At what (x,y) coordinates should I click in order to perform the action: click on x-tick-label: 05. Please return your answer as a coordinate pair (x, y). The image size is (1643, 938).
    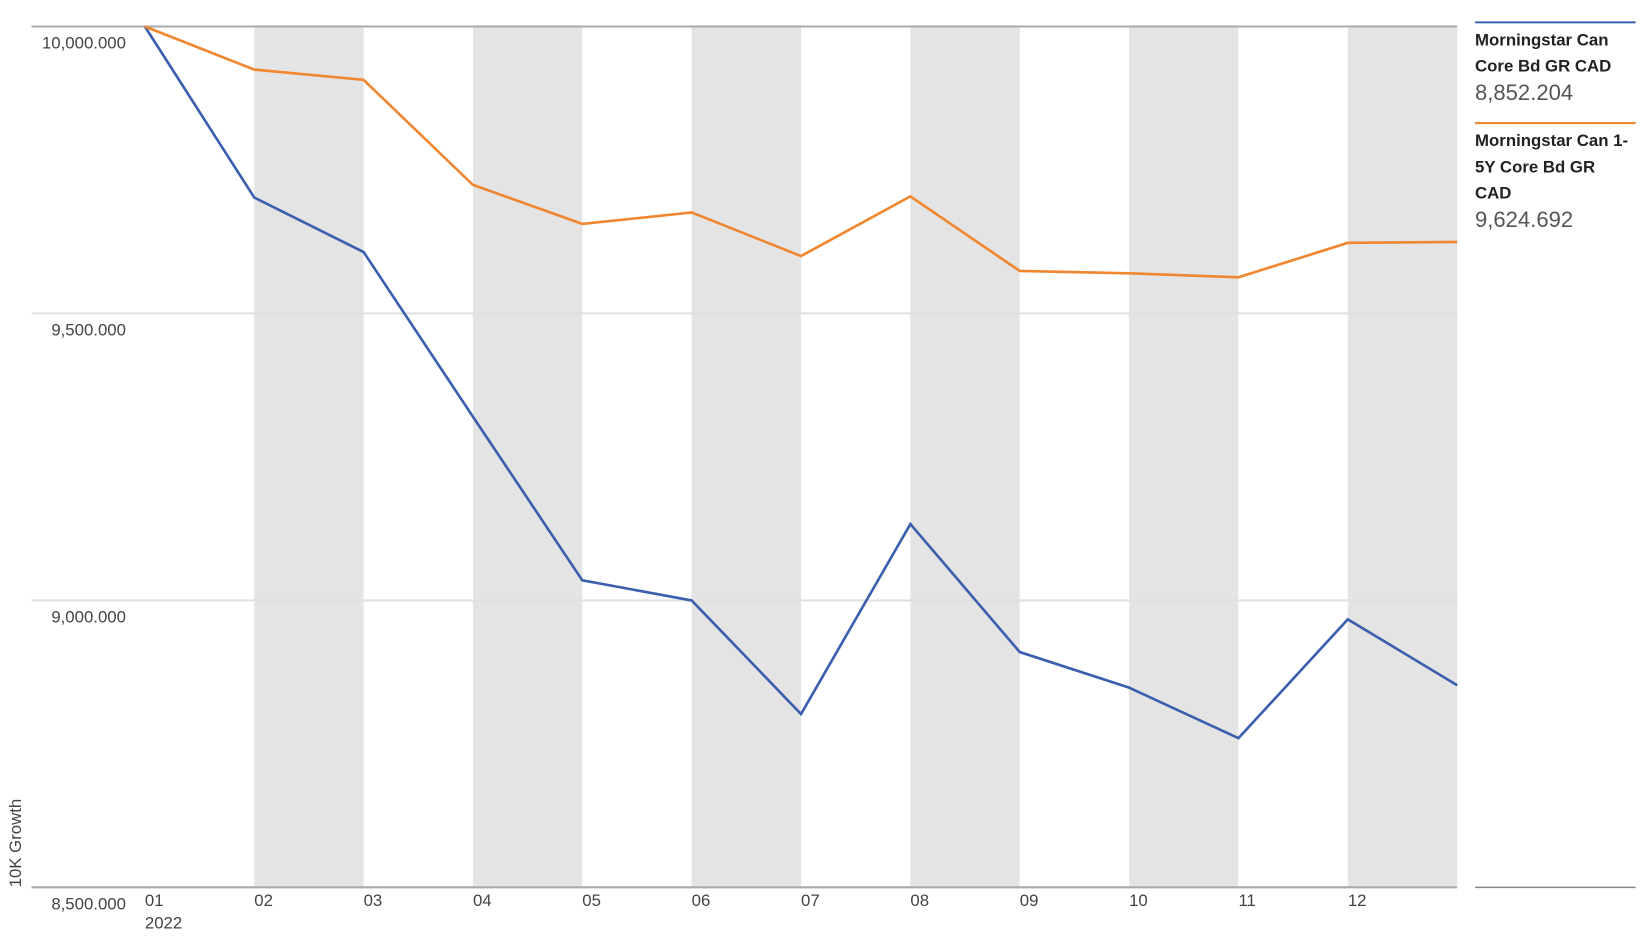
    Looking at the image, I should click on (591, 900).